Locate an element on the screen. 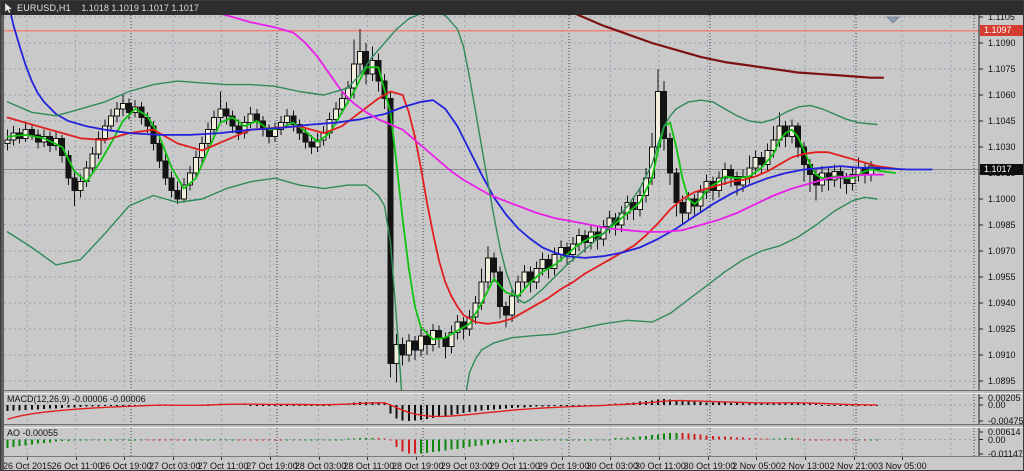  macd-scale-label: 0.00205 is located at coordinates (1004, 398).